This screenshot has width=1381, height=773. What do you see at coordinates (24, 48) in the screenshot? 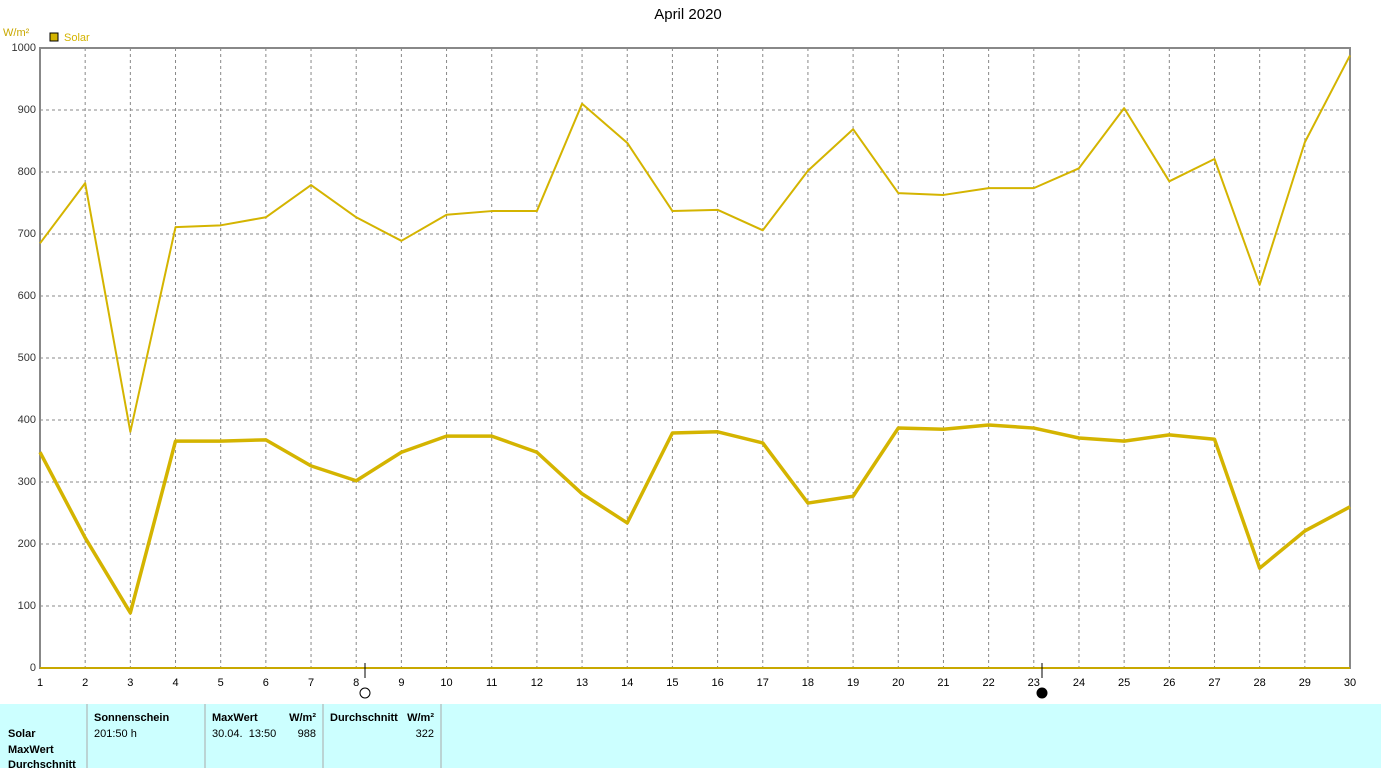
I see `y-tick-label: 1000` at bounding box center [24, 48].